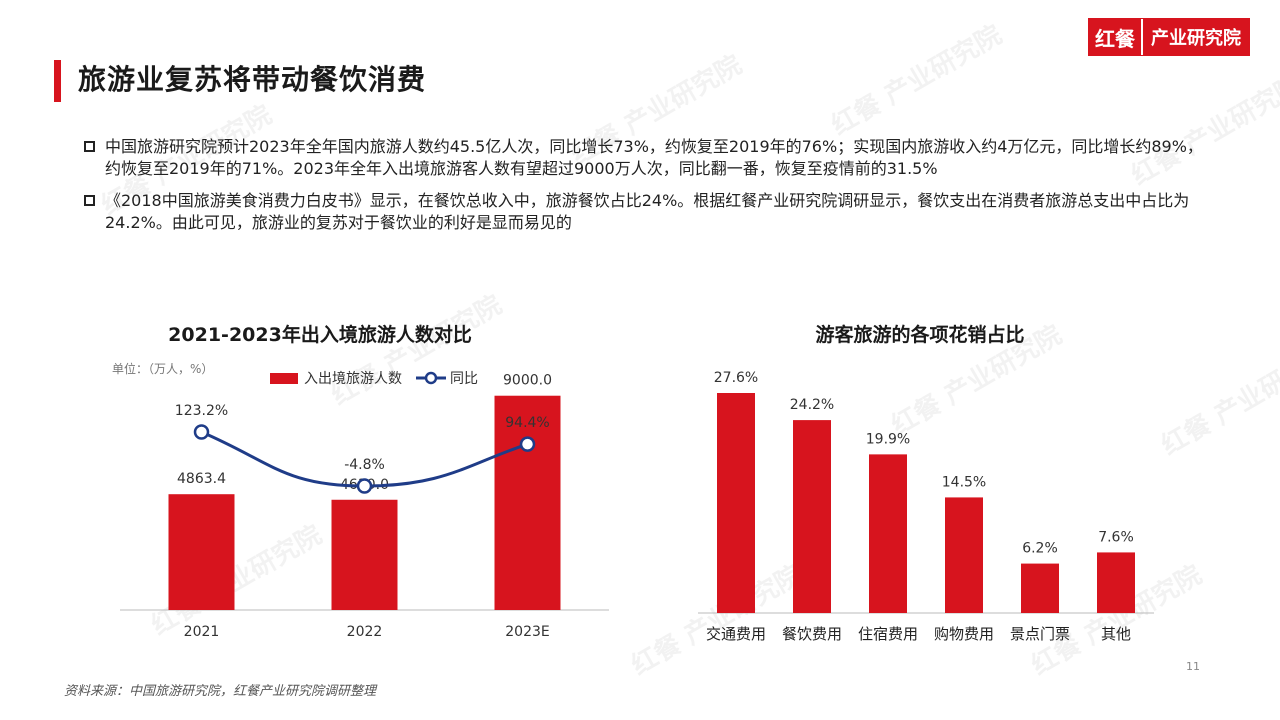 Image resolution: width=1280 pixels, height=720 pixels. Describe the element at coordinates (57, 81) in the screenshot. I see `title-accent-bar` at that location.